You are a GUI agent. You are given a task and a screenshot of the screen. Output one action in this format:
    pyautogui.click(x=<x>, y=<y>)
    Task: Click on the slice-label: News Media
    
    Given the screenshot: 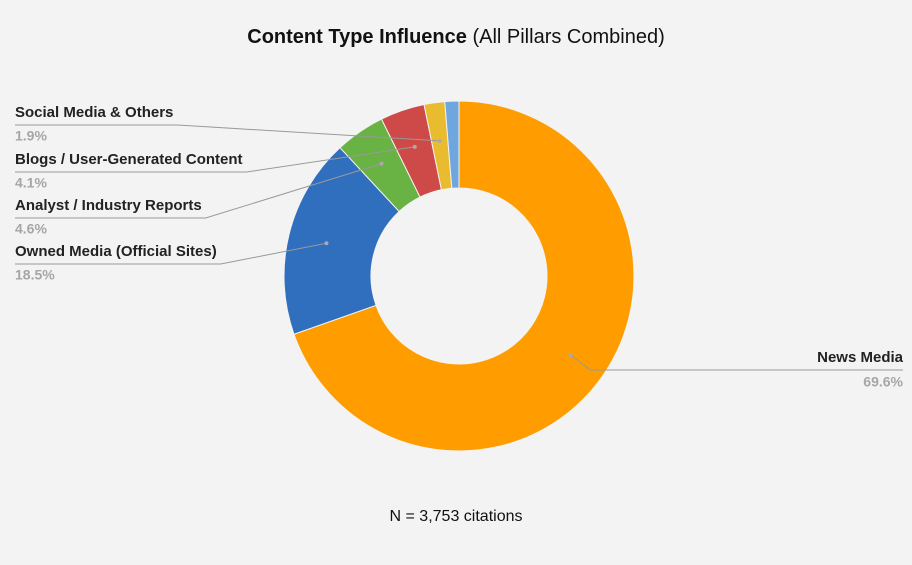 What is the action you would take?
    pyautogui.click(x=860, y=357)
    